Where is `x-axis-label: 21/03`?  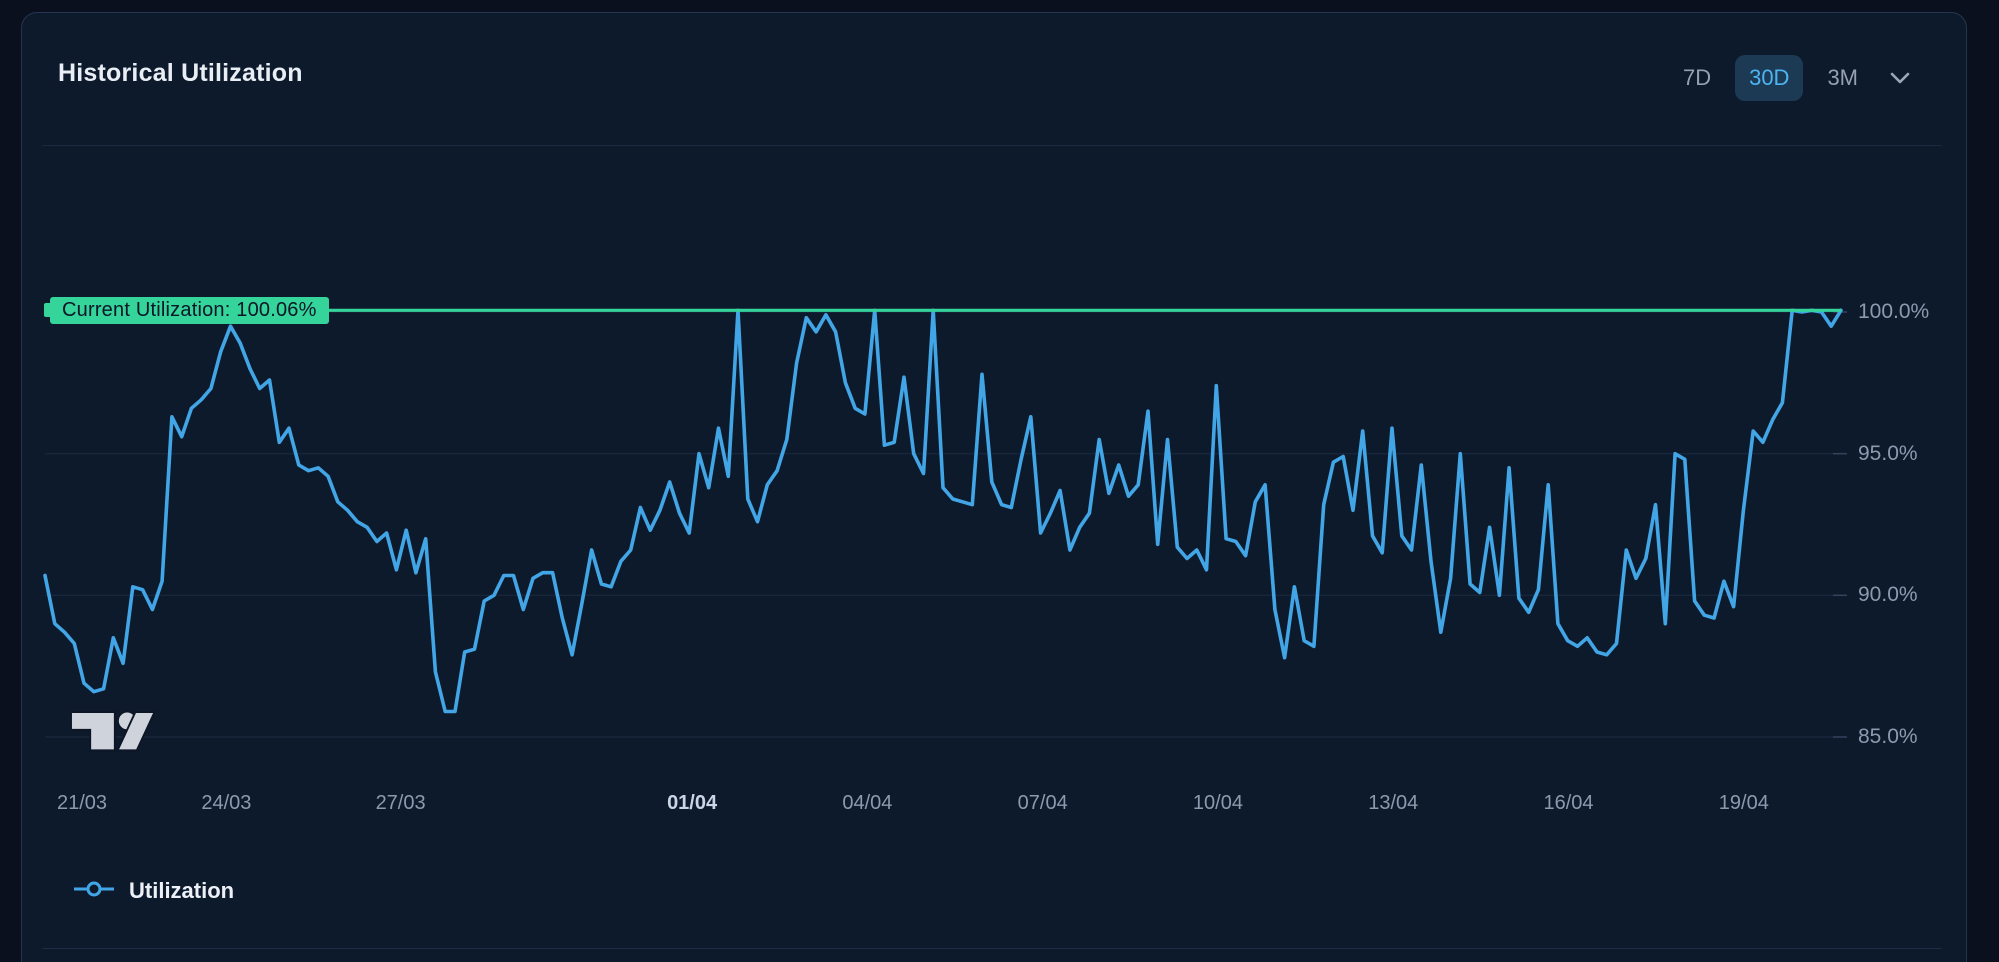
x-axis-label: 21/03 is located at coordinates (82, 803).